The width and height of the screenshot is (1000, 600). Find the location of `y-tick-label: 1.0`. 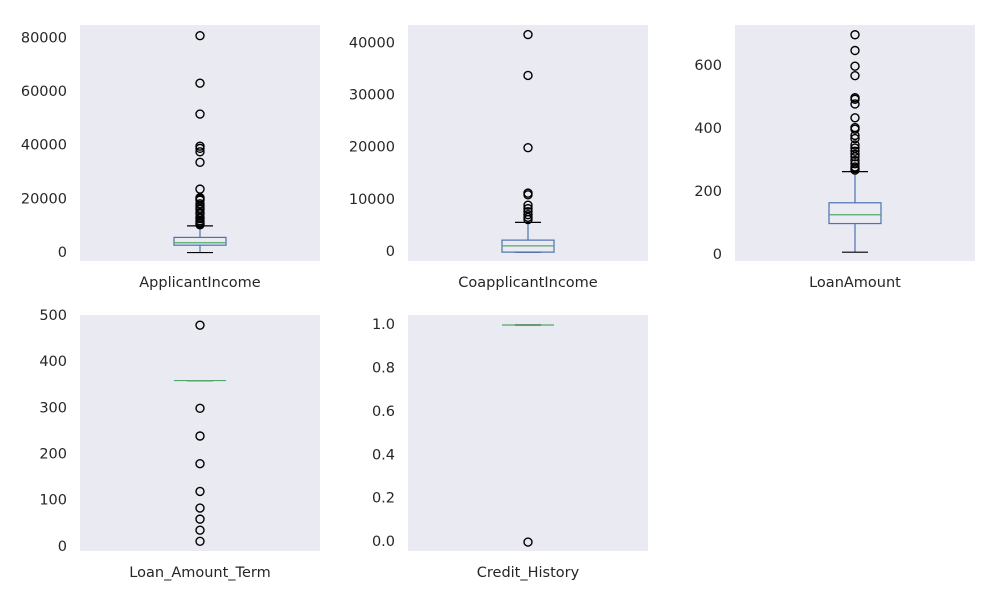

y-tick-label: 1.0 is located at coordinates (383, 325).